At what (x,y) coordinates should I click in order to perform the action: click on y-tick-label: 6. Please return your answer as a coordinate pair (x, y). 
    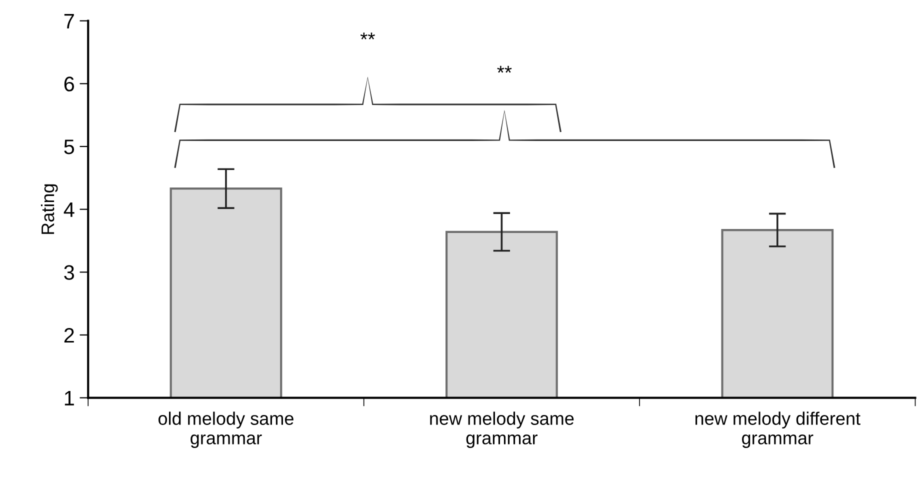
    Looking at the image, I should click on (69, 84).